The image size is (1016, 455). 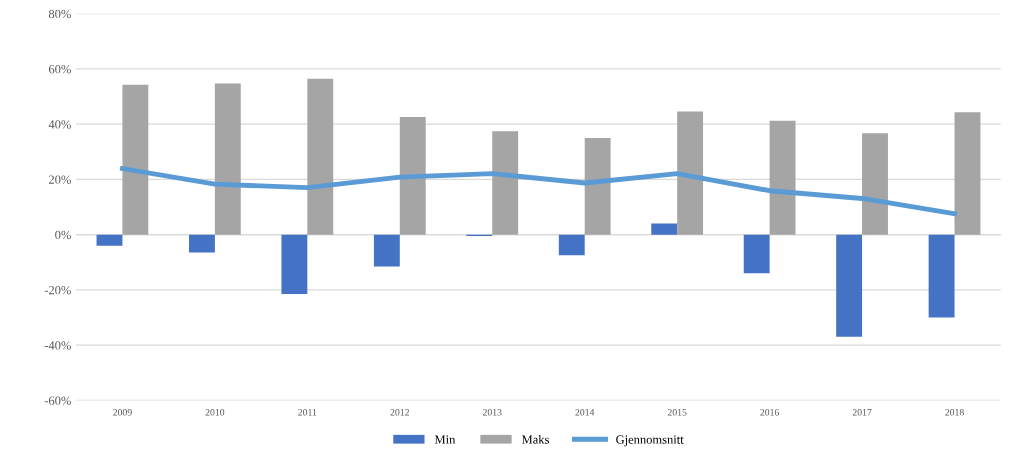 What do you see at coordinates (59, 14) in the screenshot?
I see `y-tick-label: 80%` at bounding box center [59, 14].